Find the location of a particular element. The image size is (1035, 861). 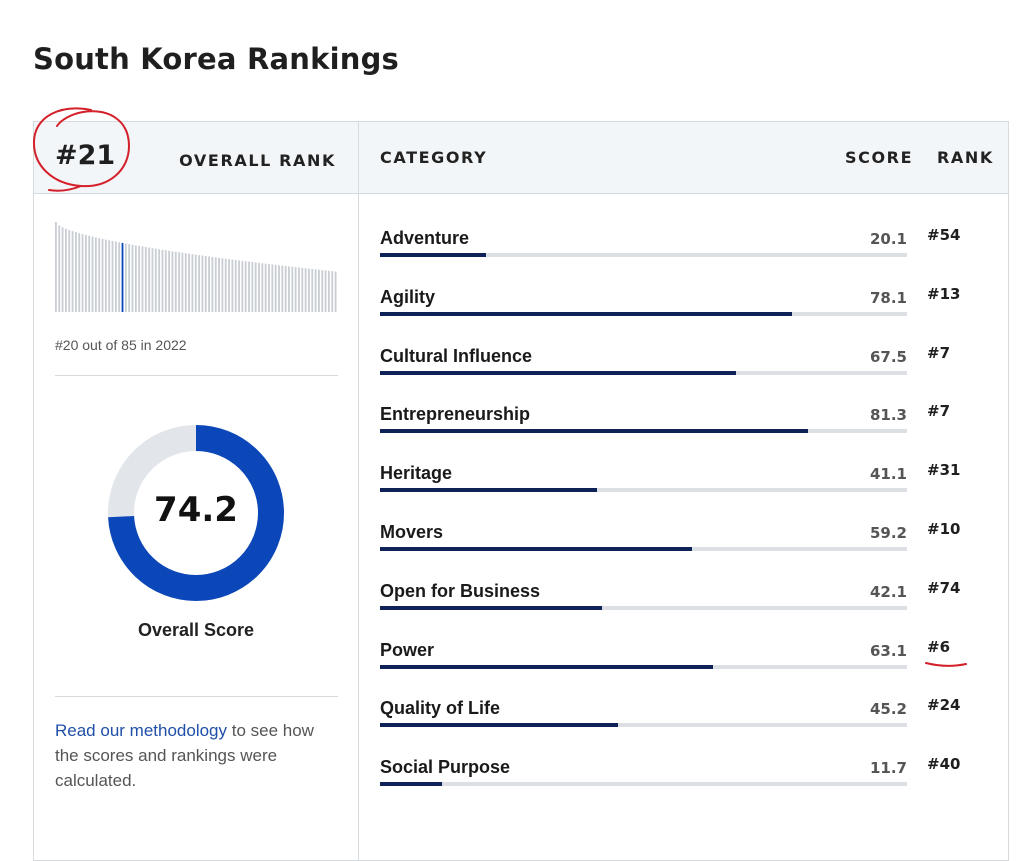

category-name: Adventure is located at coordinates (425, 238).